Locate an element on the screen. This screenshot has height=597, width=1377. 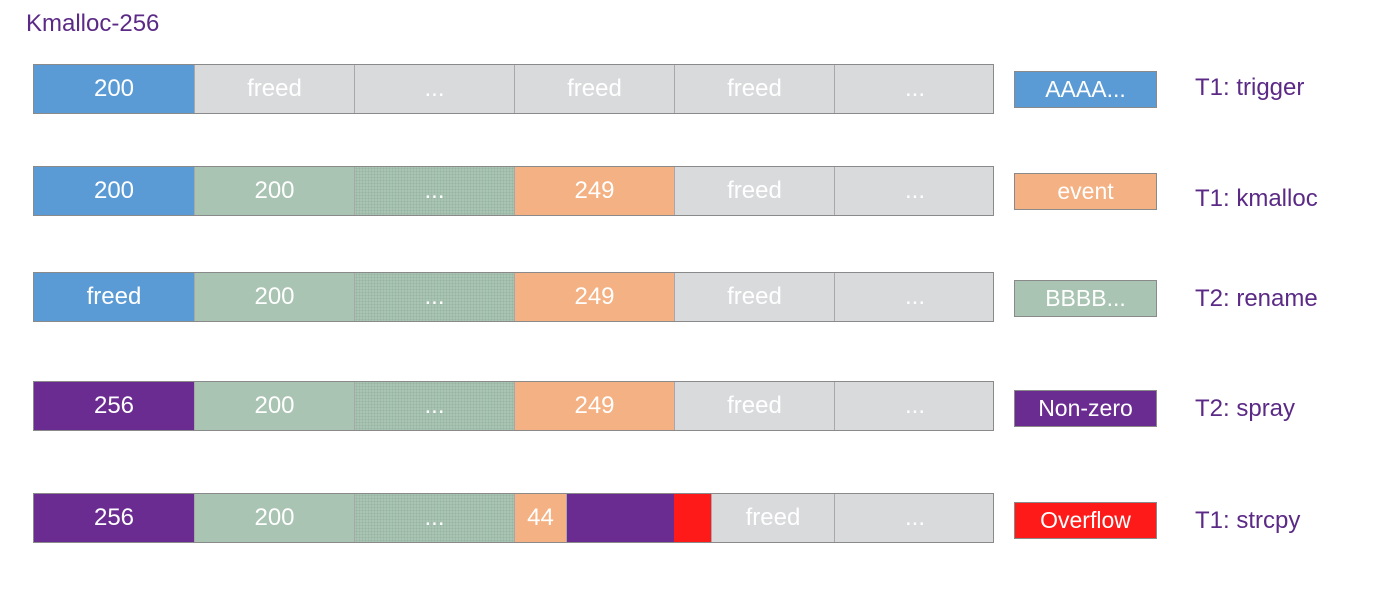
legend-box: event is located at coordinates (1085, 191).